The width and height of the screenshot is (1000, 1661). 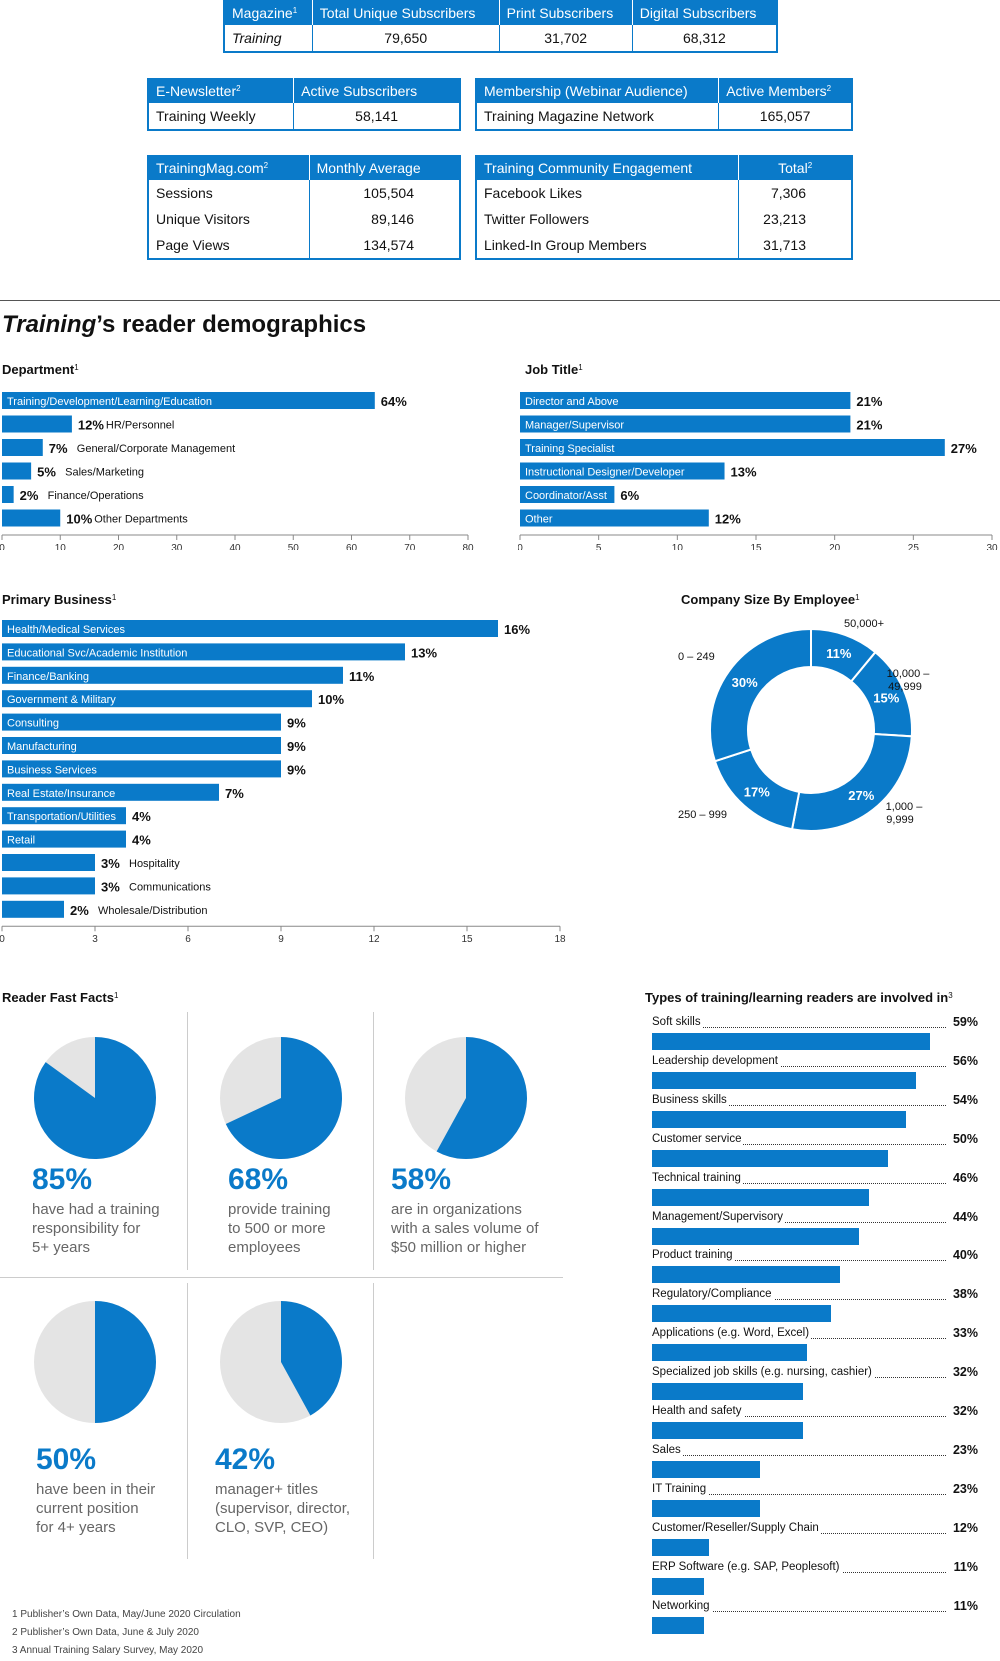 I want to click on table-row: Twitter Followers 23,213, so click(x=663, y=219).